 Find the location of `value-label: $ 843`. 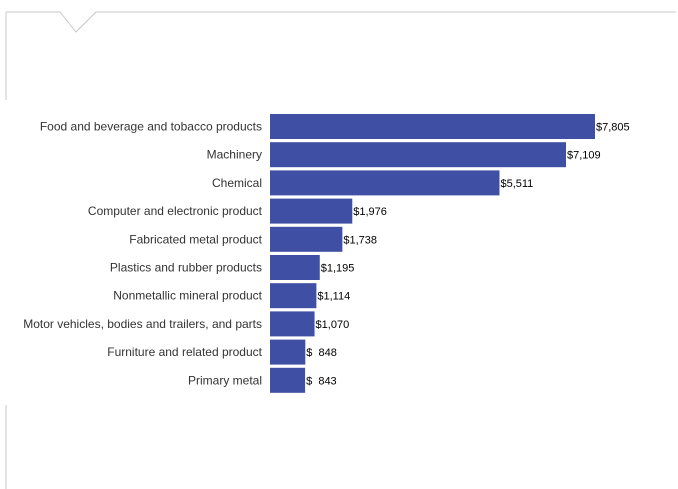

value-label: $ 843 is located at coordinates (321, 381).